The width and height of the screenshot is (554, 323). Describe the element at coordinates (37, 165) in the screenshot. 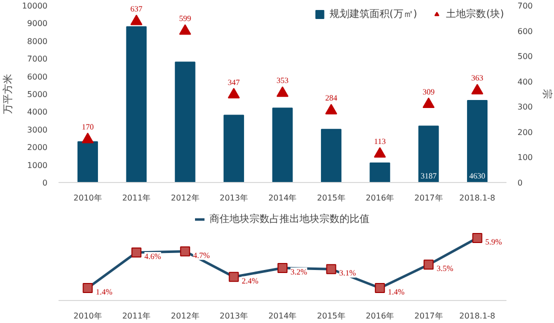

I see `y-tick-label: 1000` at that location.